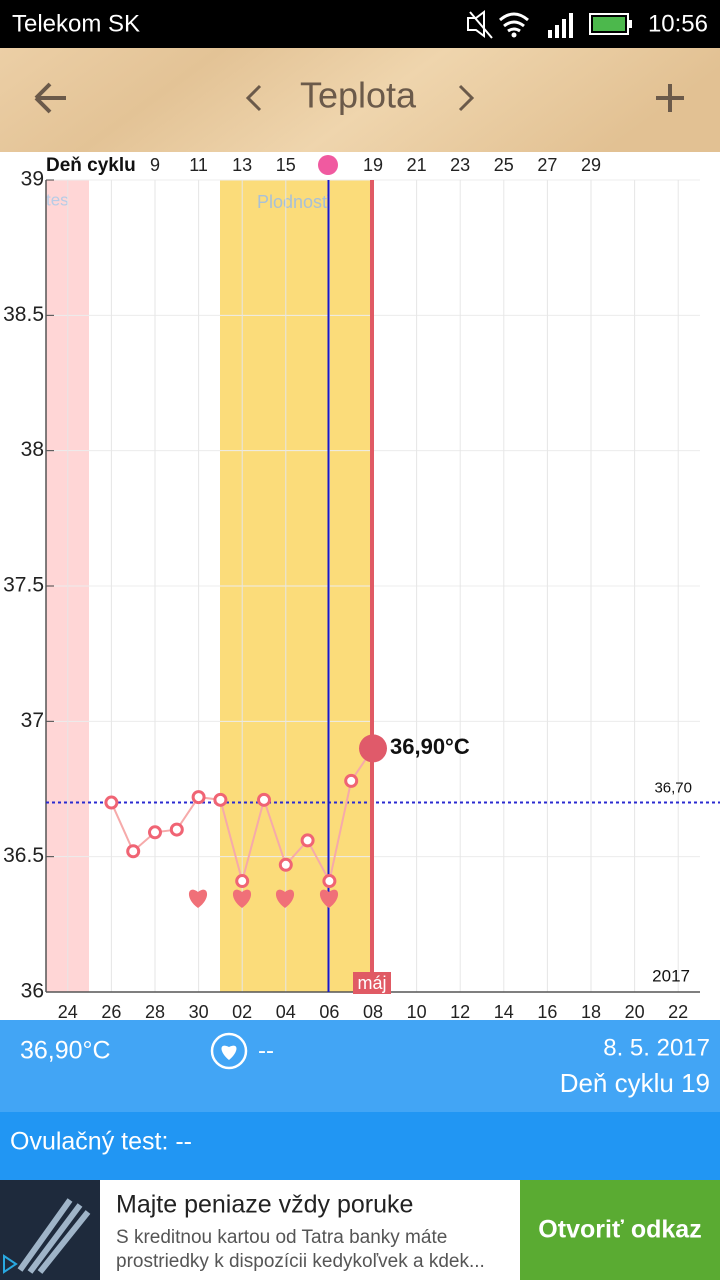 The width and height of the screenshot is (720, 1284). I want to click on top-tick-label: 15, so click(286, 165).